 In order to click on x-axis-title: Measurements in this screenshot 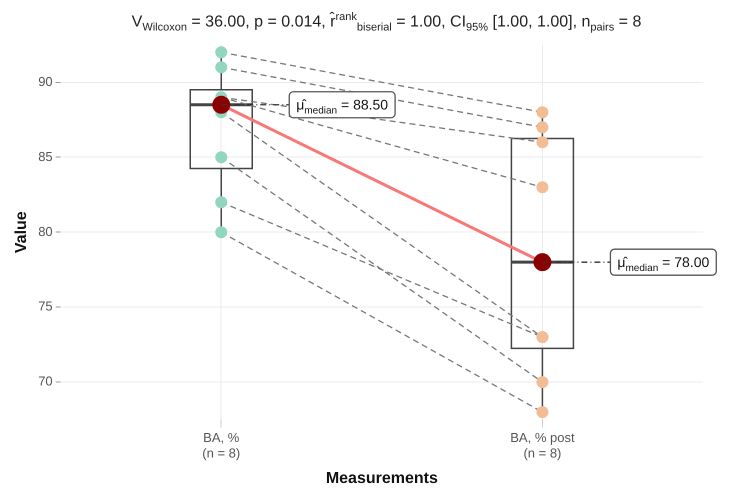, I will do `click(382, 478)`.